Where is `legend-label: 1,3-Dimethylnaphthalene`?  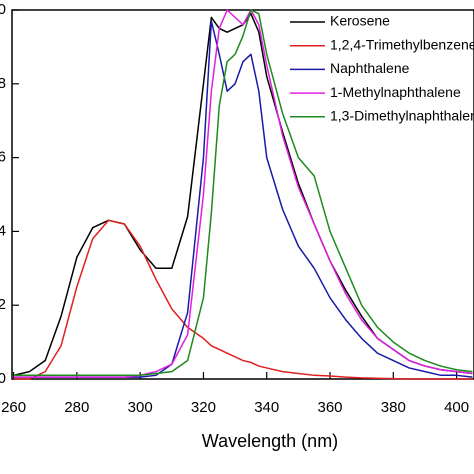 legend-label: 1,3-Dimethylnaphthalene is located at coordinates (402, 116).